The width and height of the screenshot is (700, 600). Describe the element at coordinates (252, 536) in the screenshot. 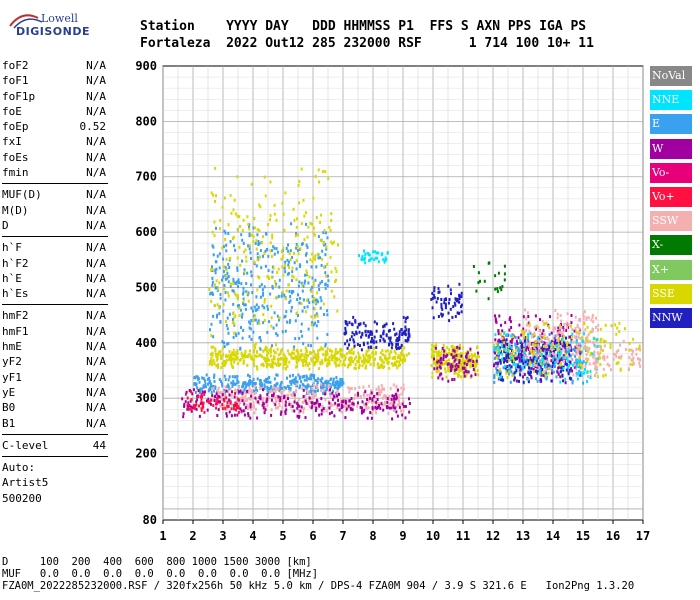

I see `x-tick-label: 4` at that location.